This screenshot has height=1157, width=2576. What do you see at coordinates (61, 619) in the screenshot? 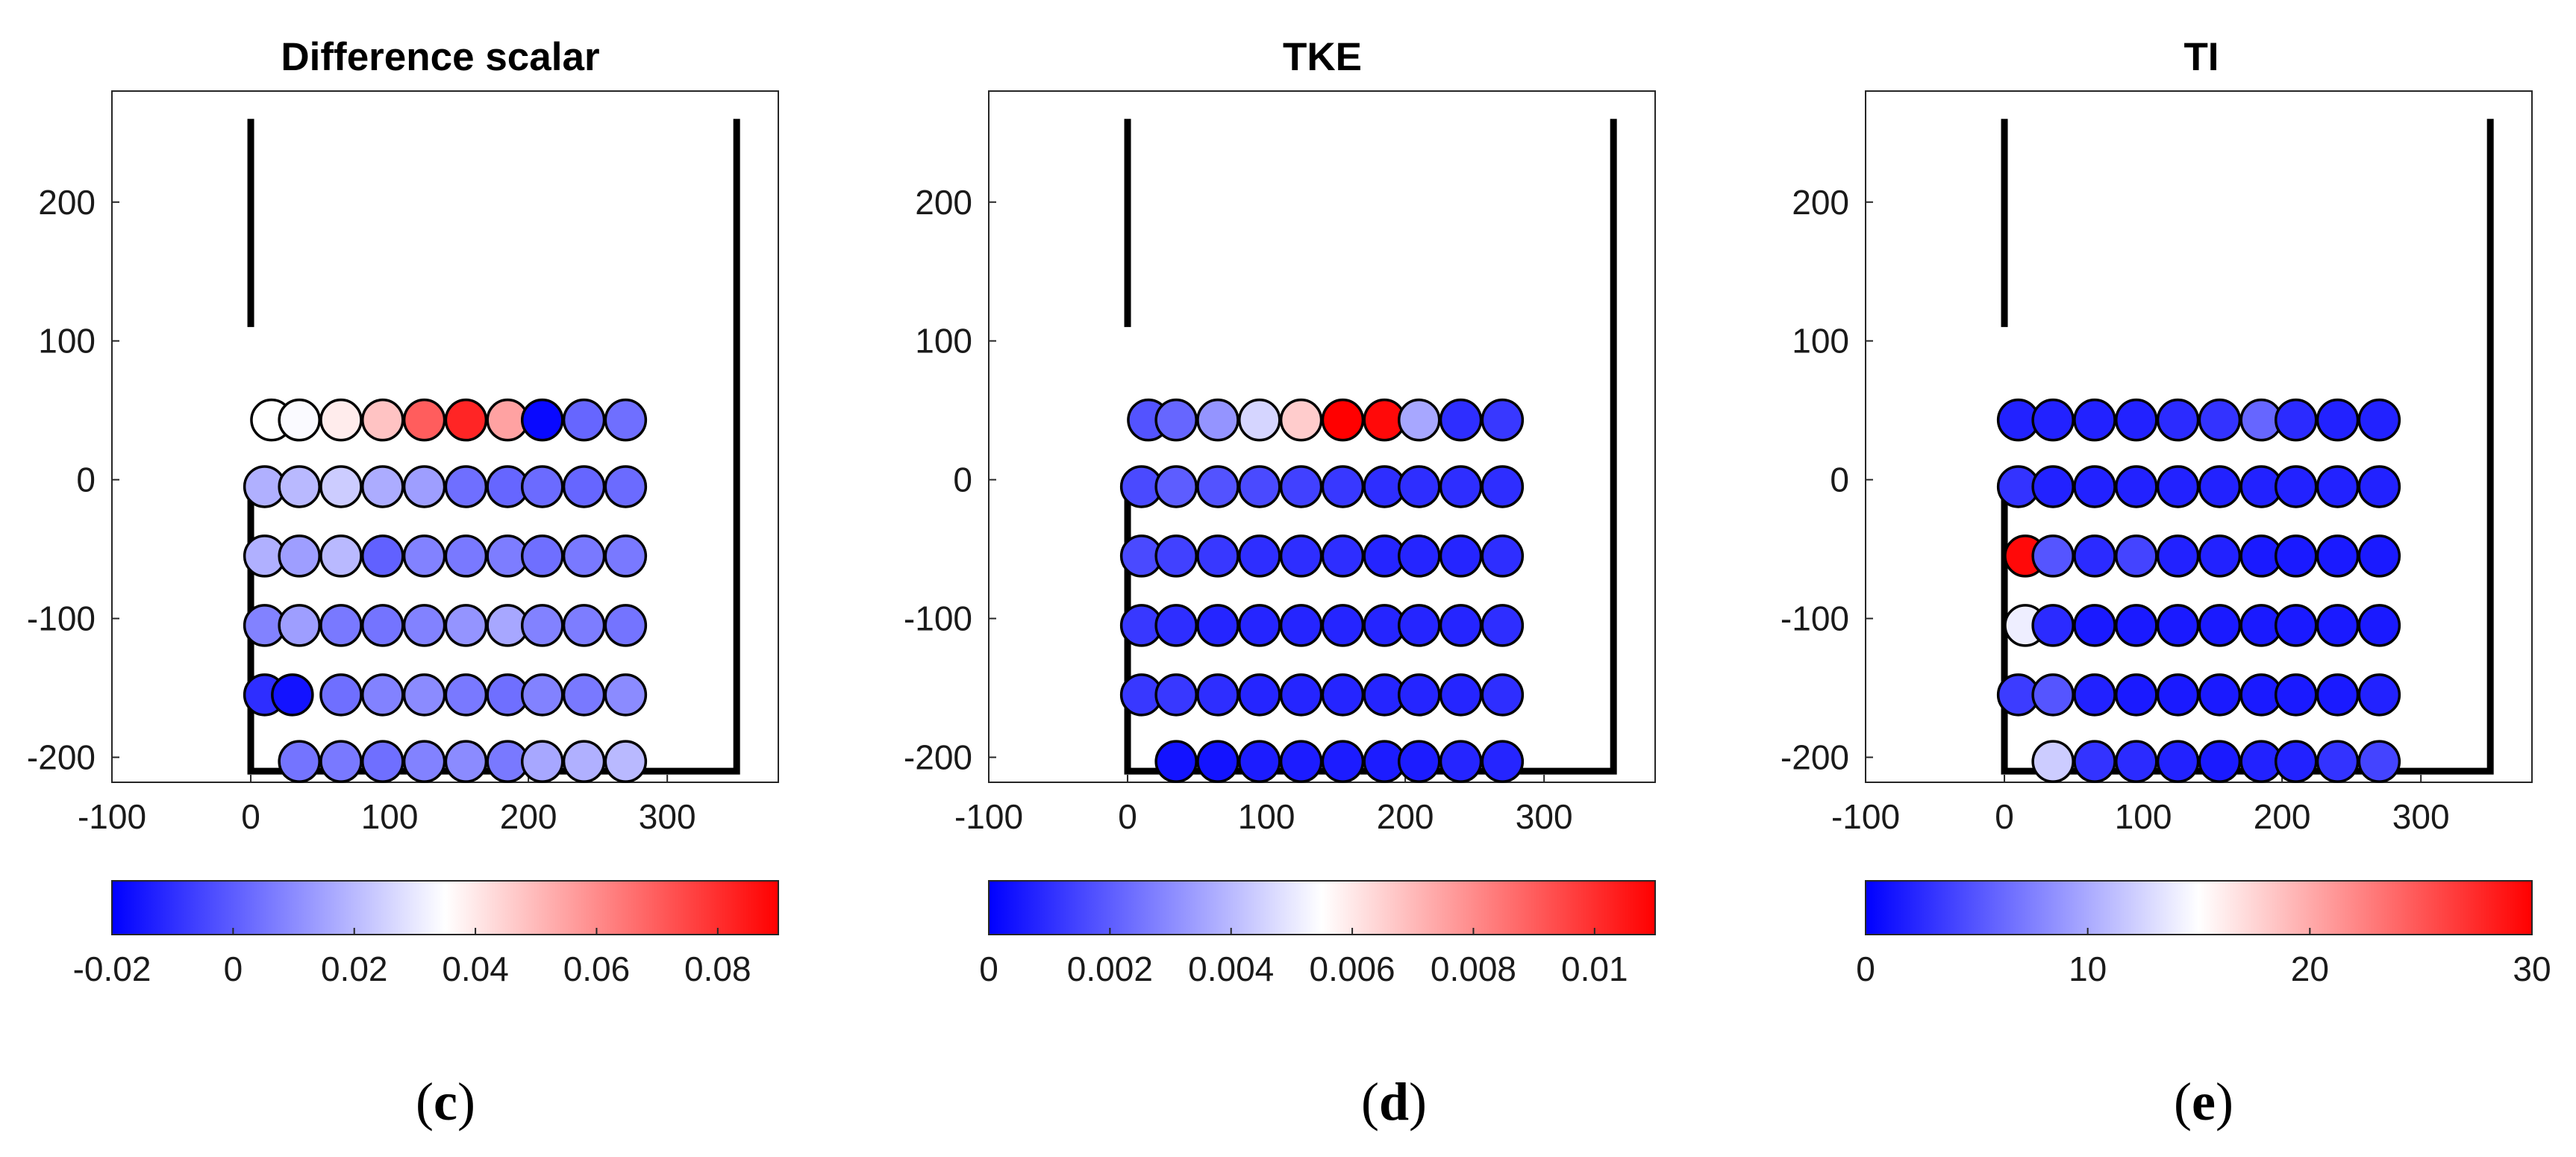
I see `y-tick-label: -100` at bounding box center [61, 619].